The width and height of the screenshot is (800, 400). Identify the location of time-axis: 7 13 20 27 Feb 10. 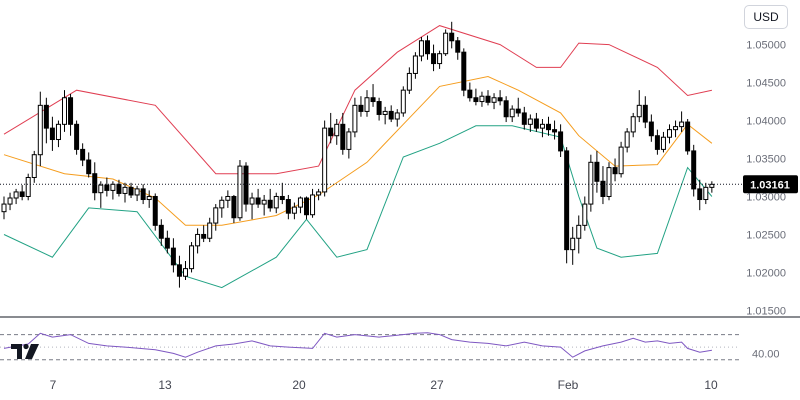
(384, 385).